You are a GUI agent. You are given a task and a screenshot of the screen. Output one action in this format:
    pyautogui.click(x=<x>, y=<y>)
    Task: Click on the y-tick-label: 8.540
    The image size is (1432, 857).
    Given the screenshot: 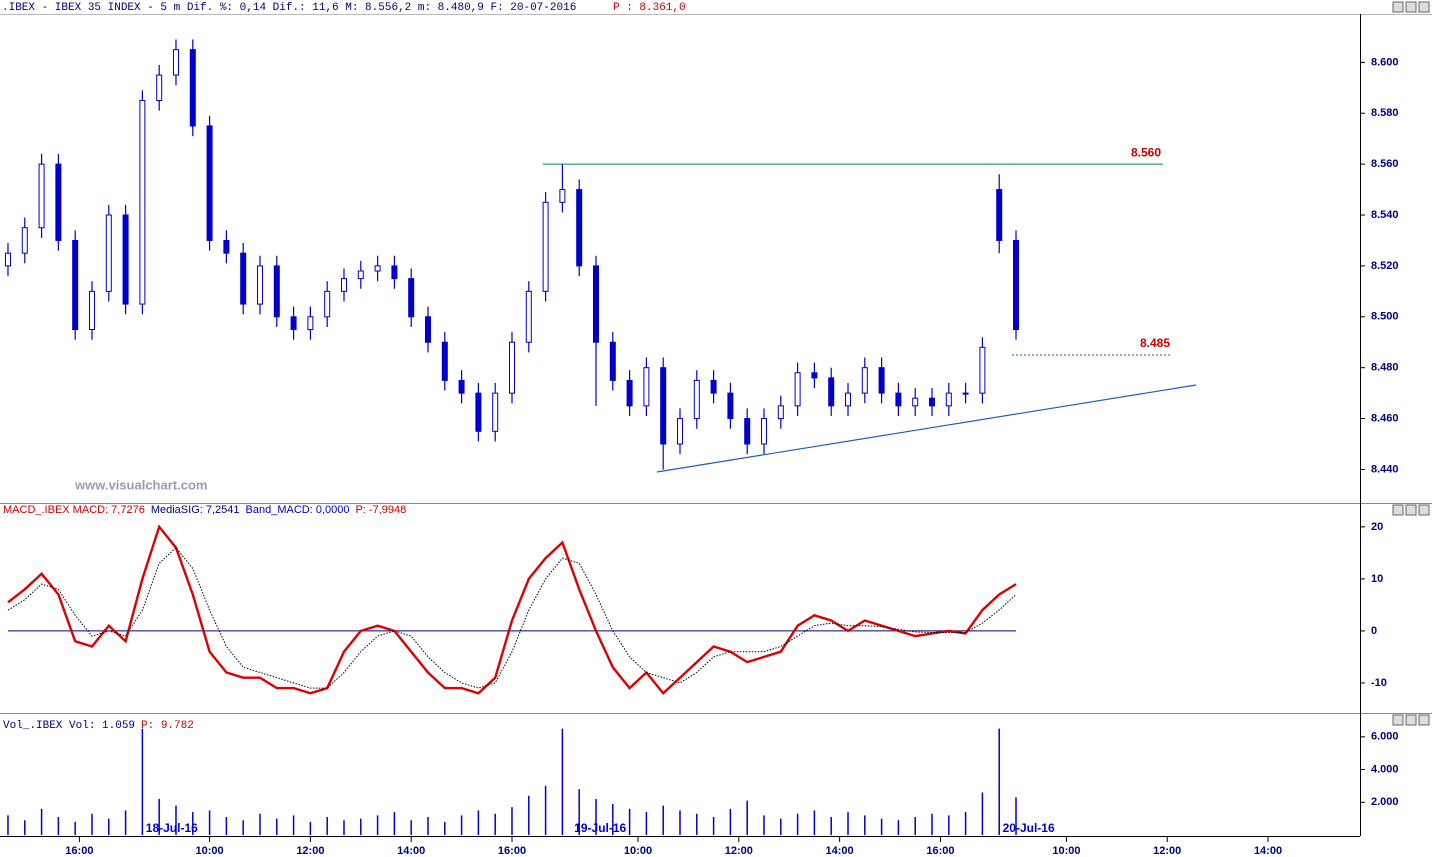 What is the action you would take?
    pyautogui.click(x=1385, y=215)
    